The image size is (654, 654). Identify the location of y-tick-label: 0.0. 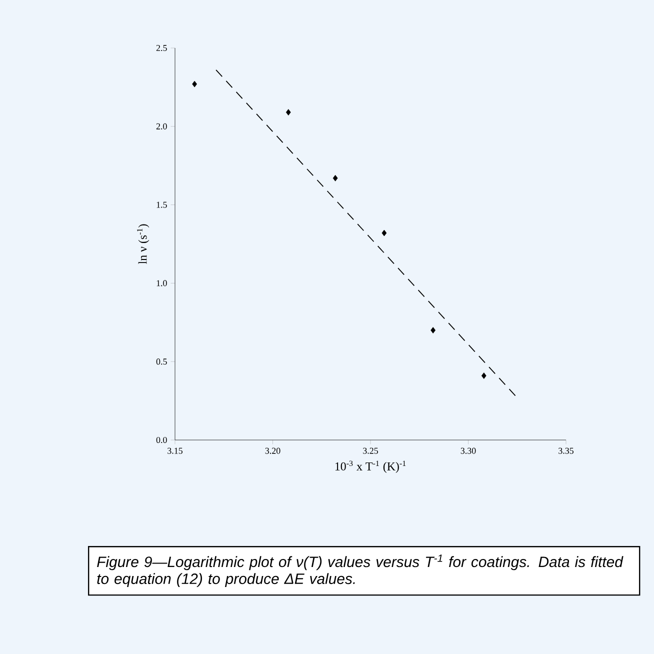
(161, 440).